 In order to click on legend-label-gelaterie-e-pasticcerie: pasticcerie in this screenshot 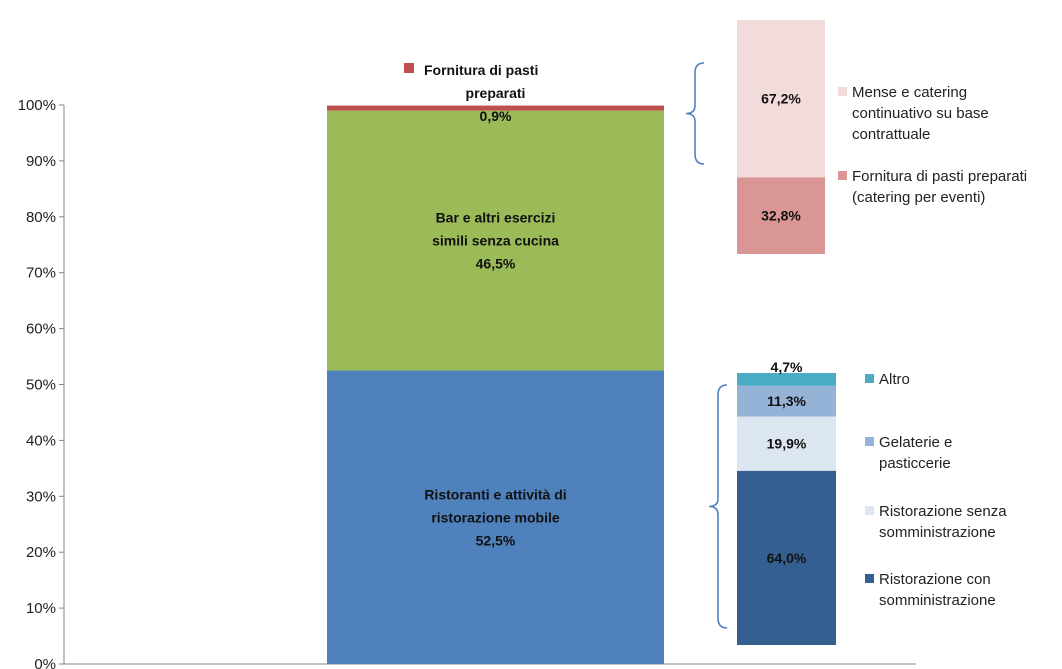, I will do `click(915, 463)`.